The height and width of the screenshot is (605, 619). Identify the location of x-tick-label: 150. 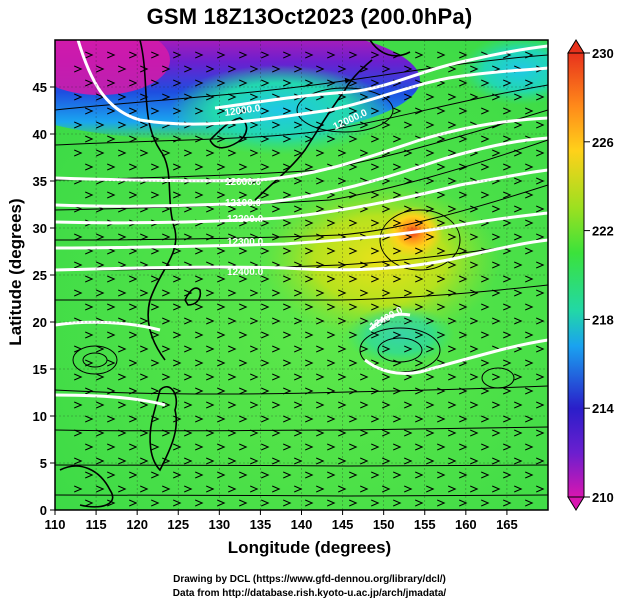
(384, 524).